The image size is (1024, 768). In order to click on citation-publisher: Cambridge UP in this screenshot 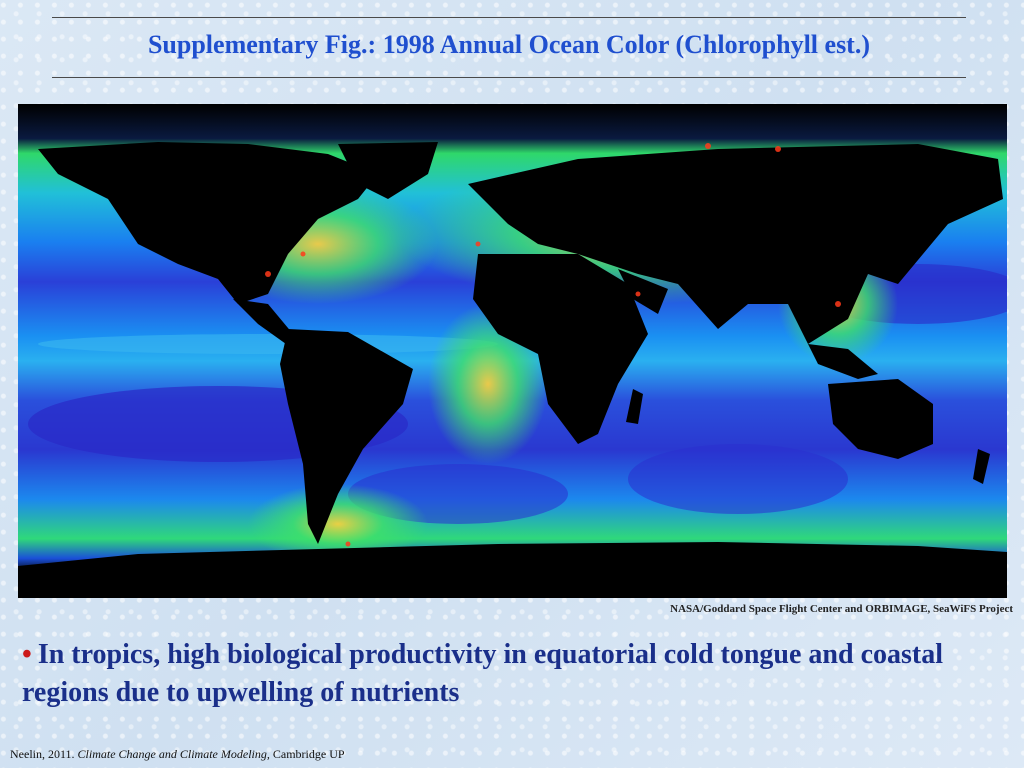, I will do `click(308, 754)`.